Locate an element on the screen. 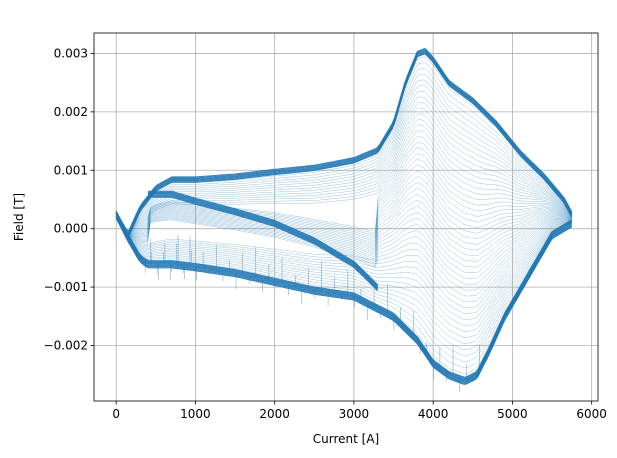  x-tick-label: 2000 is located at coordinates (274, 414).